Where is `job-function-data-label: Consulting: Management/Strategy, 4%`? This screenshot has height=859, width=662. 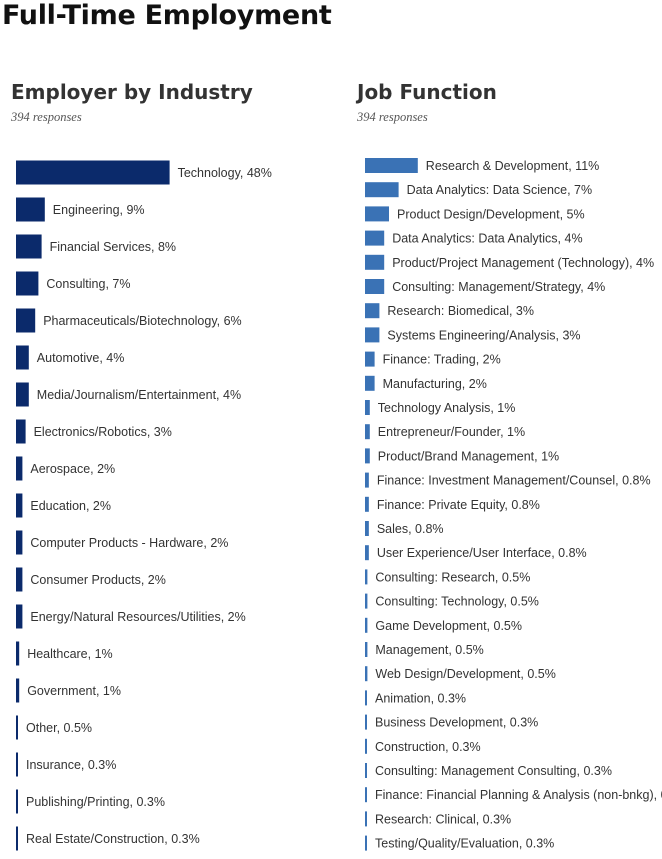
job-function-data-label: Consulting: Management/Strategy, 4% is located at coordinates (498, 287).